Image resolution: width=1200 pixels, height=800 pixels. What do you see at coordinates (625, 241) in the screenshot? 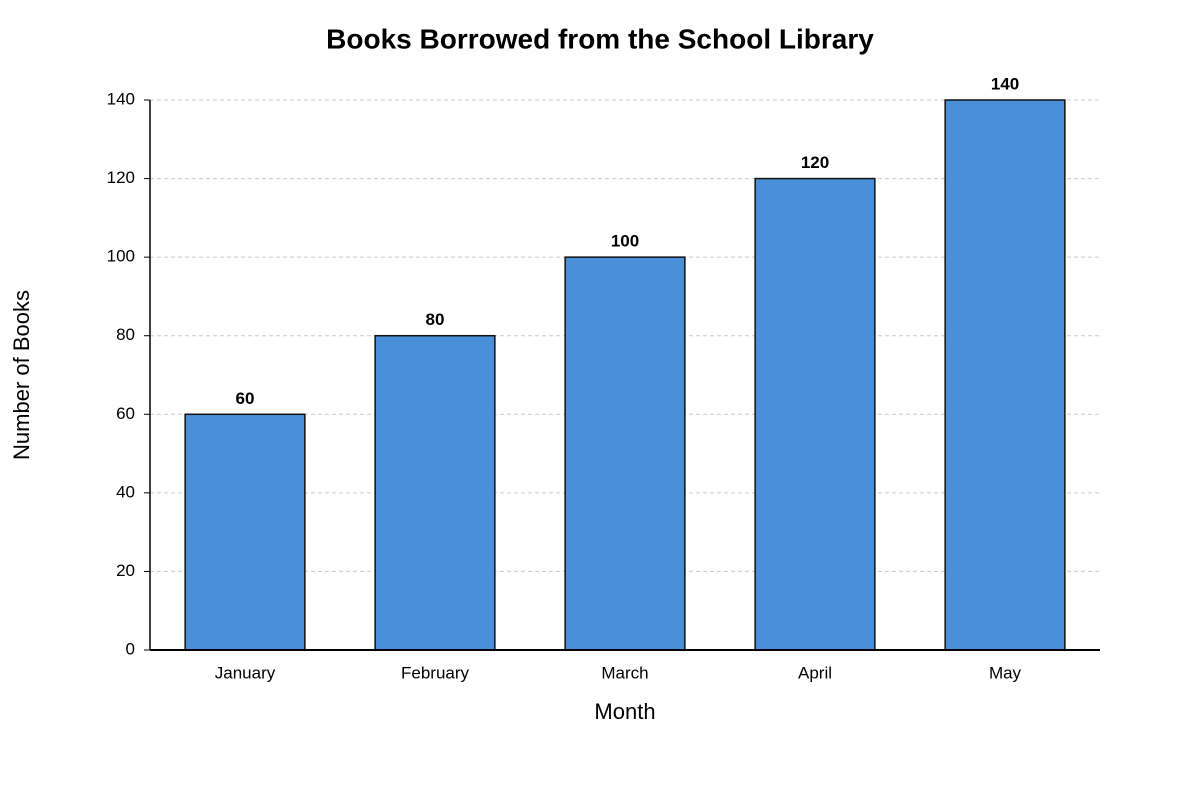
I see `value-label: 100` at bounding box center [625, 241].